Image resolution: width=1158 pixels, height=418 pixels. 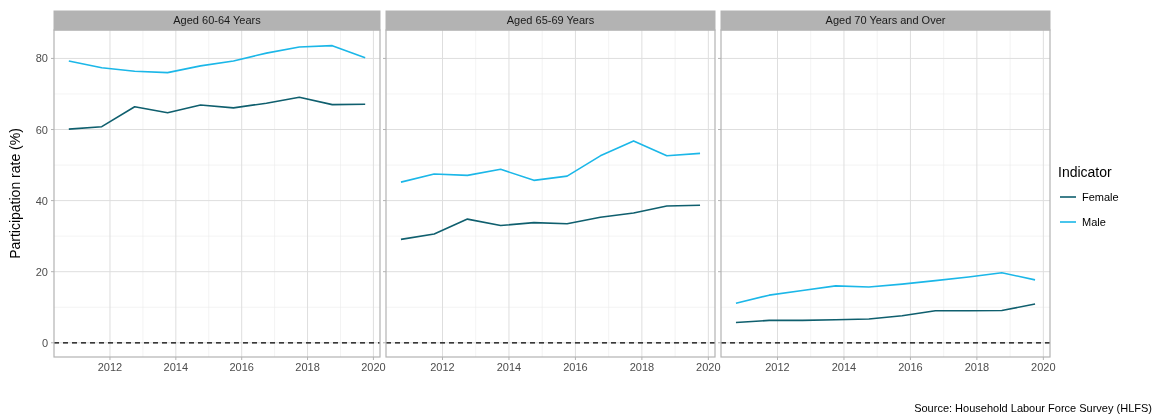 I want to click on y-axis-title: Participation rate (%), so click(x=15, y=193).